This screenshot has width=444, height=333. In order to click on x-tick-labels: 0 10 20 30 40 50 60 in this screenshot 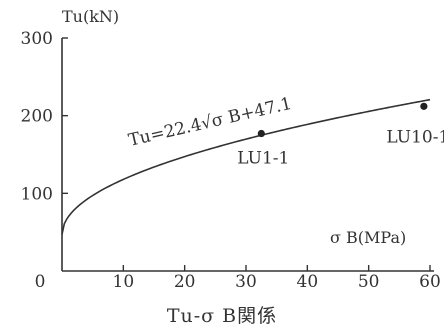, I will do `click(238, 282)`.